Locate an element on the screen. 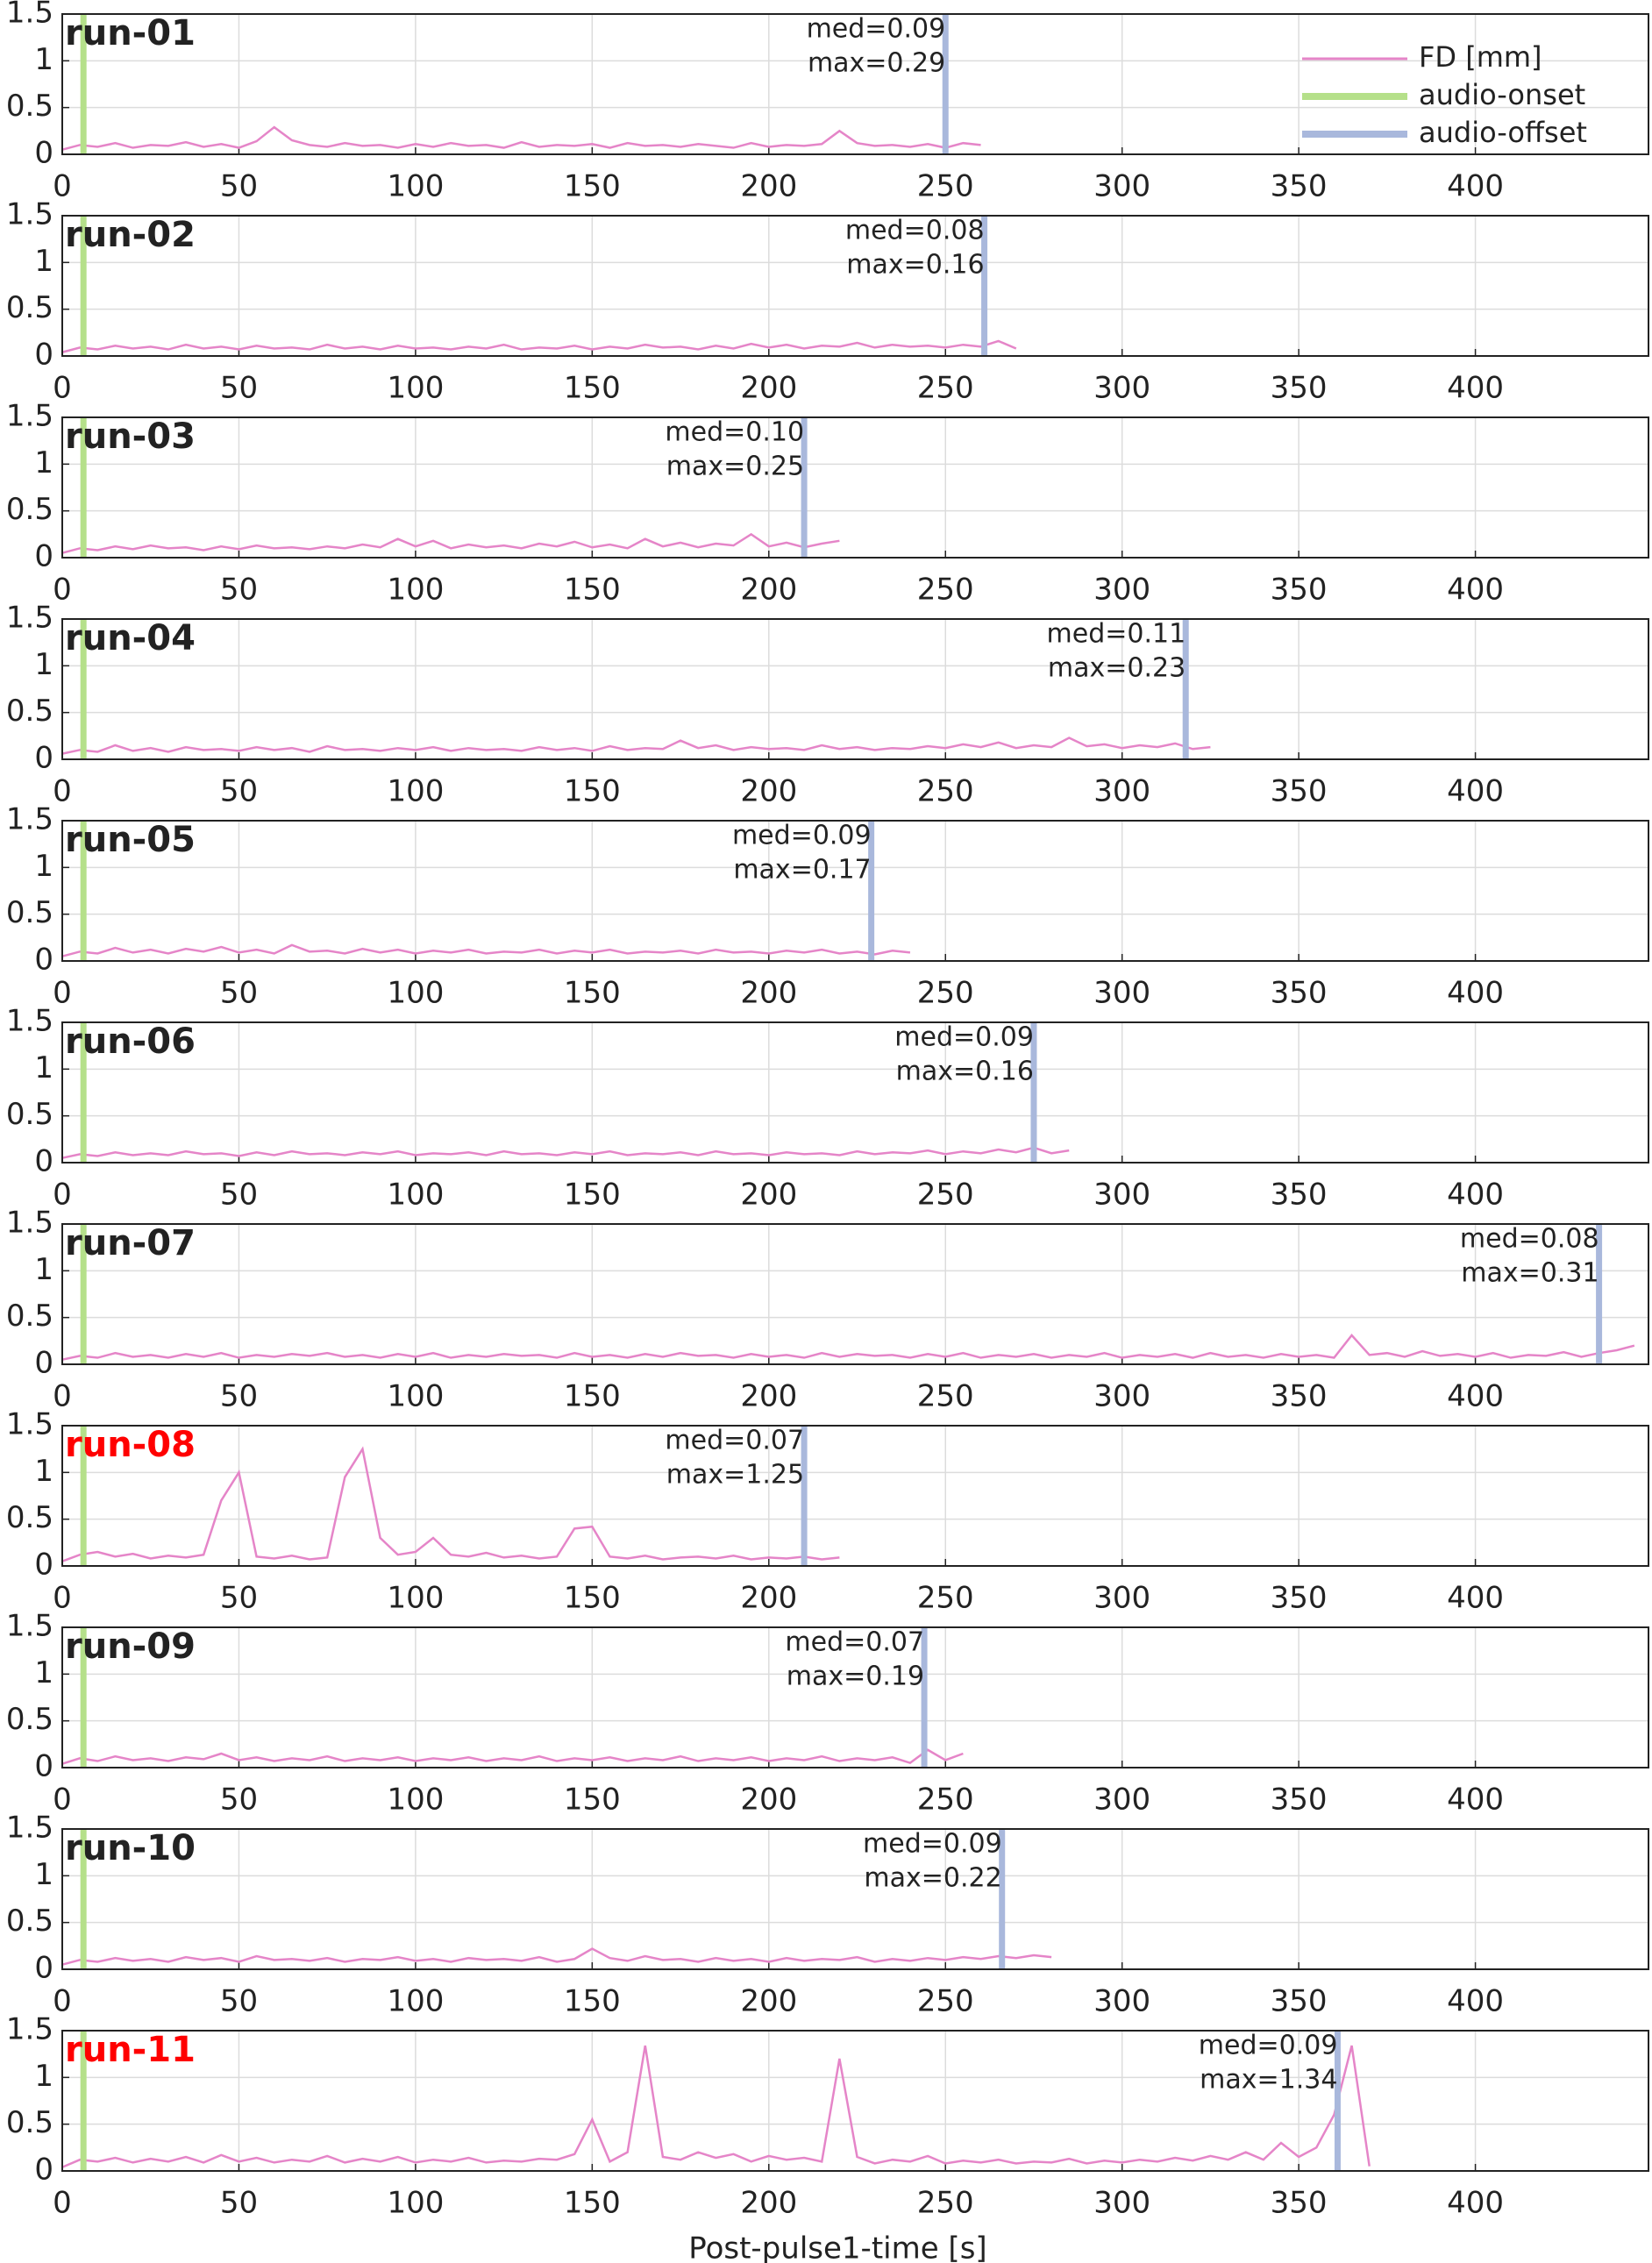 The width and height of the screenshot is (1652, 2263). annotation: max=0.16 is located at coordinates (965, 1072).